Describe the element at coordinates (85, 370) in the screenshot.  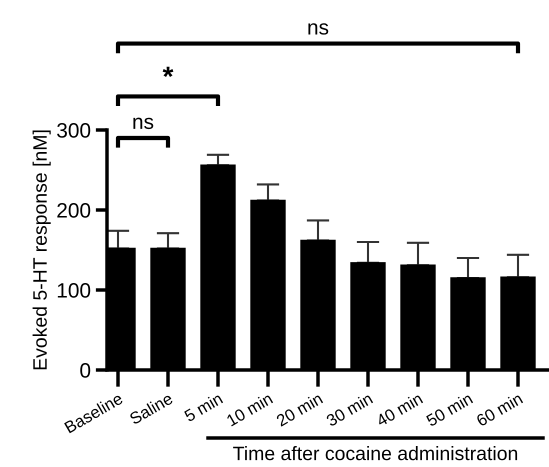
I see `y-tick-label: 0` at that location.